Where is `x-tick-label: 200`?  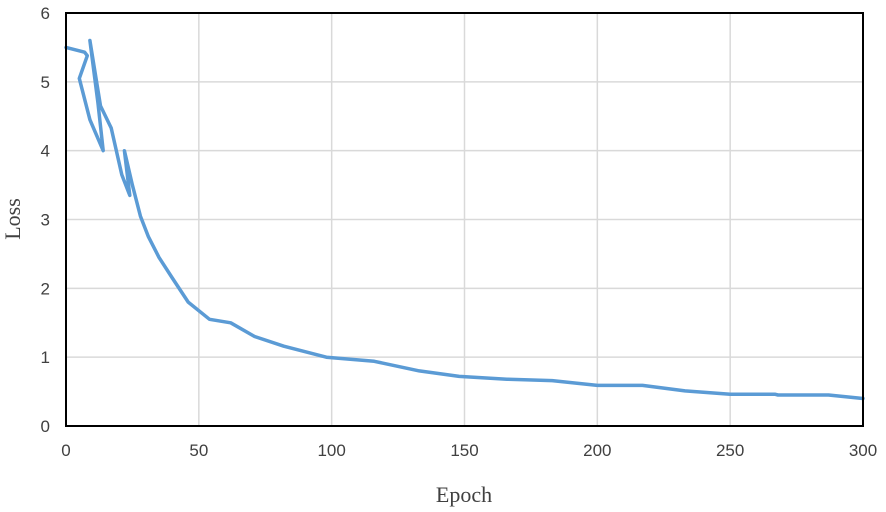
x-tick-label: 200 is located at coordinates (597, 450).